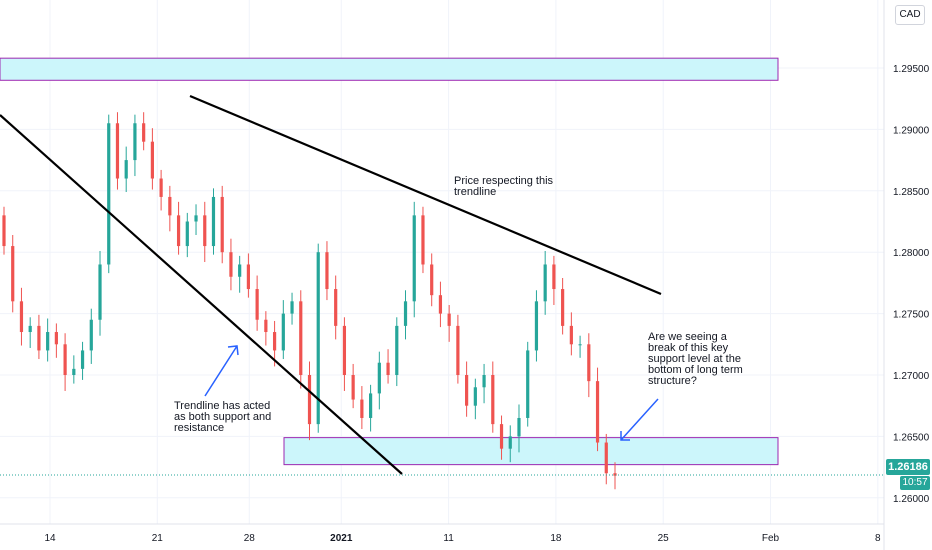 The height and width of the screenshot is (550, 932). Describe the element at coordinates (911, 130) in the screenshot. I see `price-tick-label: 1.29000` at that location.